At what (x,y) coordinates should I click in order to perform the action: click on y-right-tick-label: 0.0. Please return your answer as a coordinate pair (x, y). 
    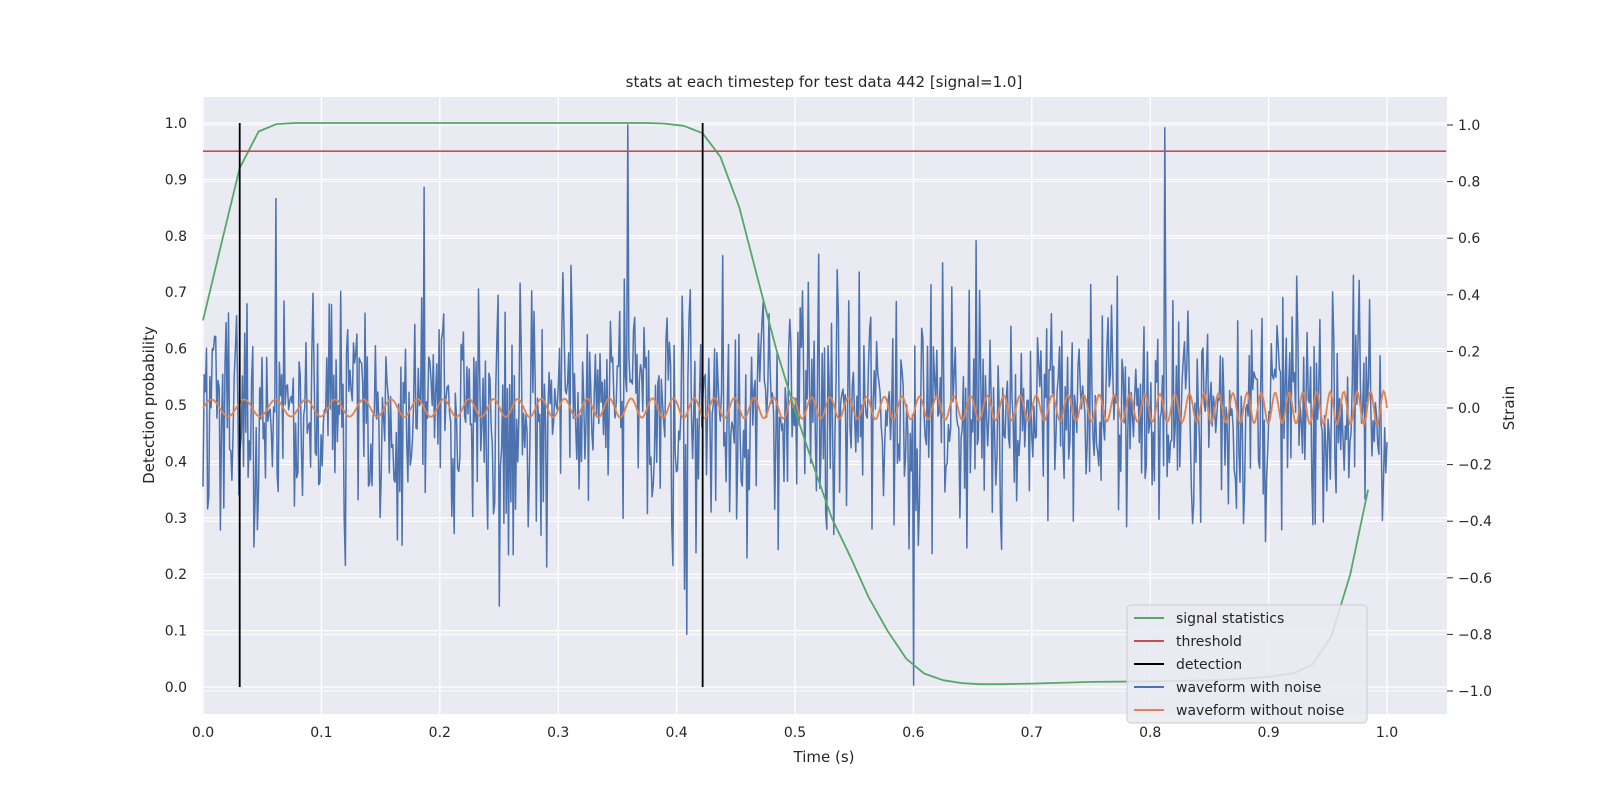
    Looking at the image, I should click on (1469, 409).